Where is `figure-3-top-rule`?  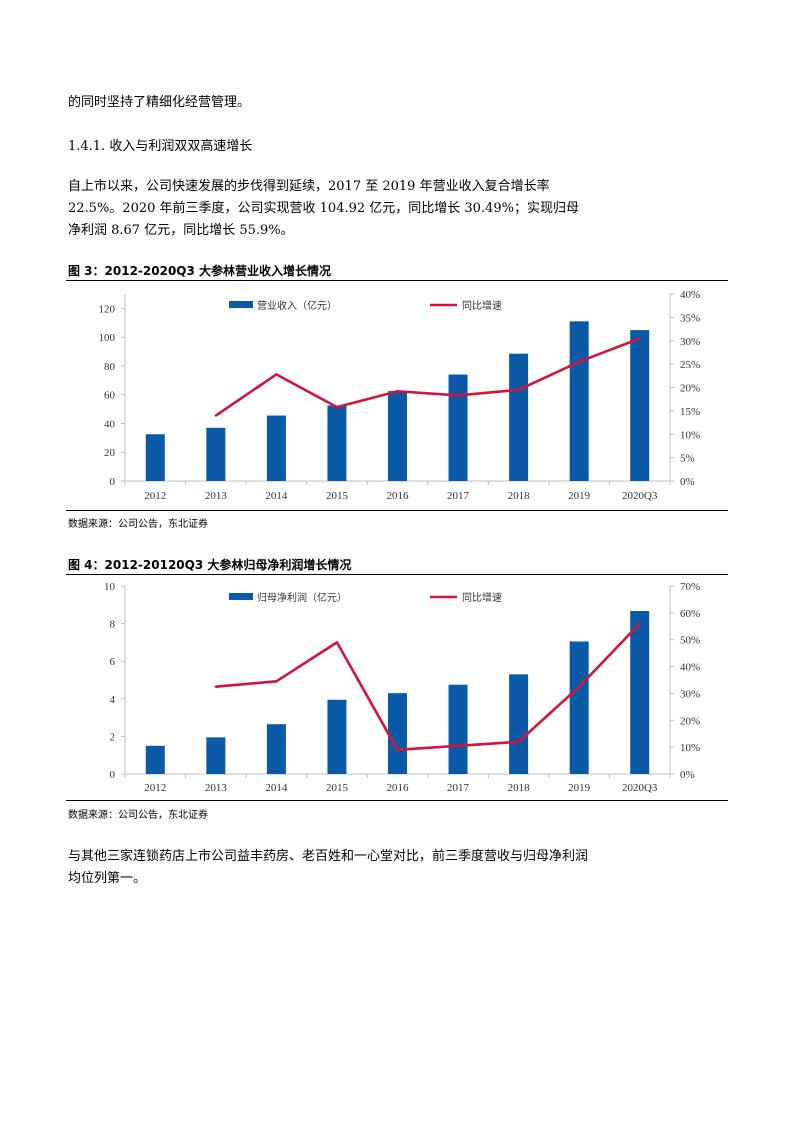 figure-3-top-rule is located at coordinates (397, 280).